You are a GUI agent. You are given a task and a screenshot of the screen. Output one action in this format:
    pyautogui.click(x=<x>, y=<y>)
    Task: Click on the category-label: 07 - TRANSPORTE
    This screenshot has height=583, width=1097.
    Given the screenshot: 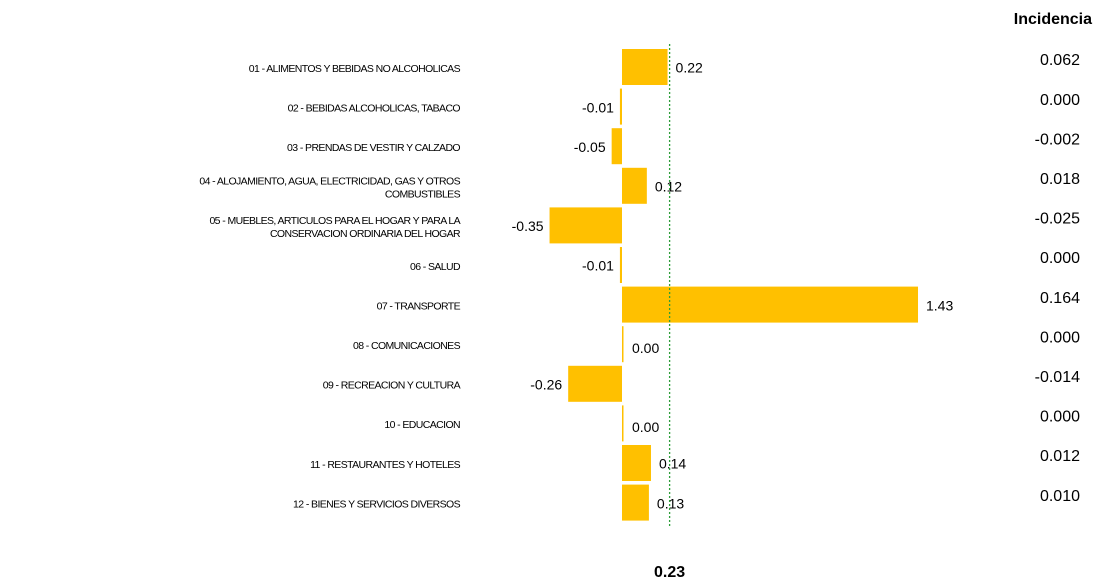 What is the action you would take?
    pyautogui.click(x=419, y=306)
    